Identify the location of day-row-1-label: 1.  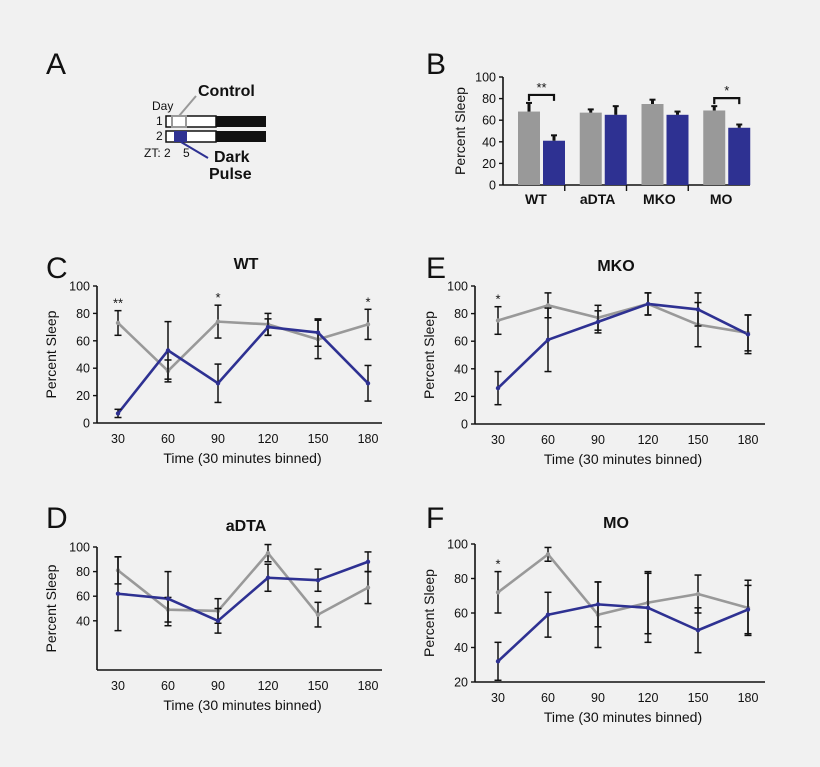
(159, 121).